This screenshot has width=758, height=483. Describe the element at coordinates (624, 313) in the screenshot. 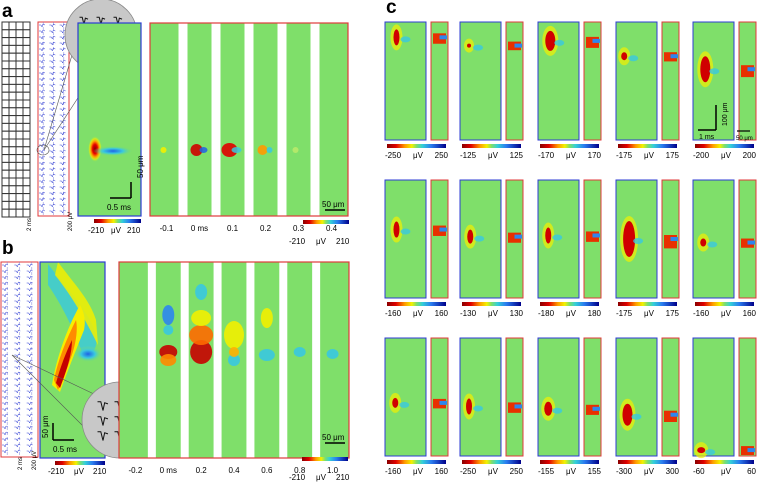

I see `unit-colorbar-min: -175` at that location.